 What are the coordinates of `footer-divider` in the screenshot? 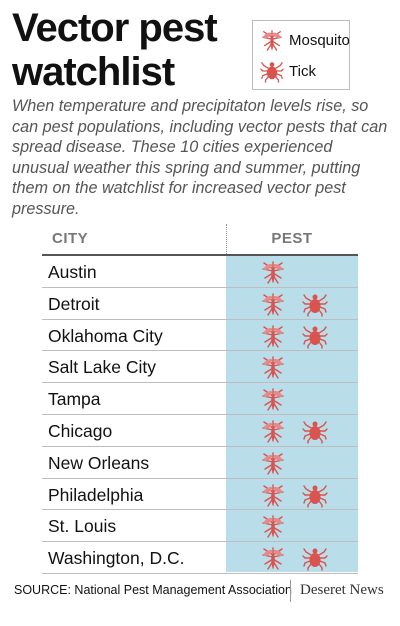 It's located at (290, 591).